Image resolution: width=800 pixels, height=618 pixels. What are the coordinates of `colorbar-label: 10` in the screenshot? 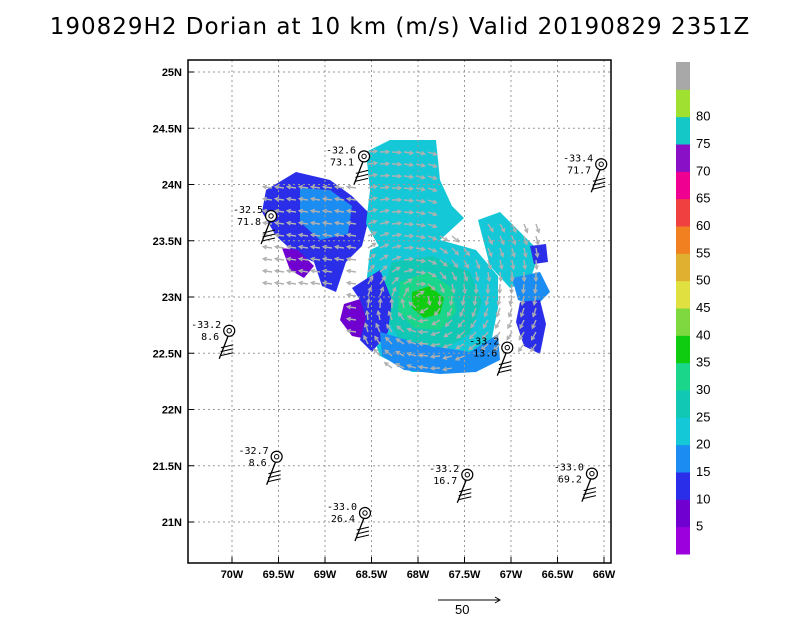 It's located at (703, 498).